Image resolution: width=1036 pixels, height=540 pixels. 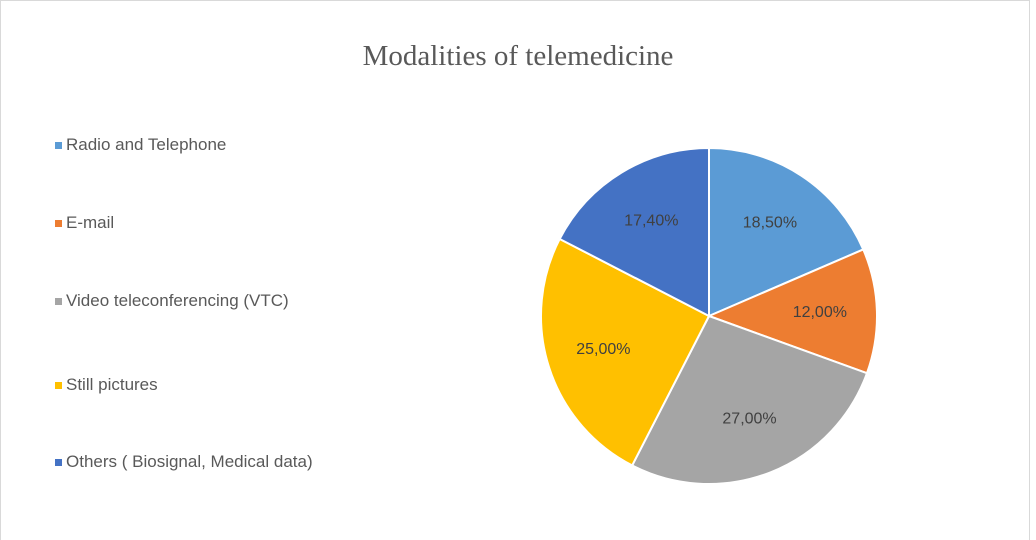 I want to click on legend-label: E-mail, so click(x=90, y=222).